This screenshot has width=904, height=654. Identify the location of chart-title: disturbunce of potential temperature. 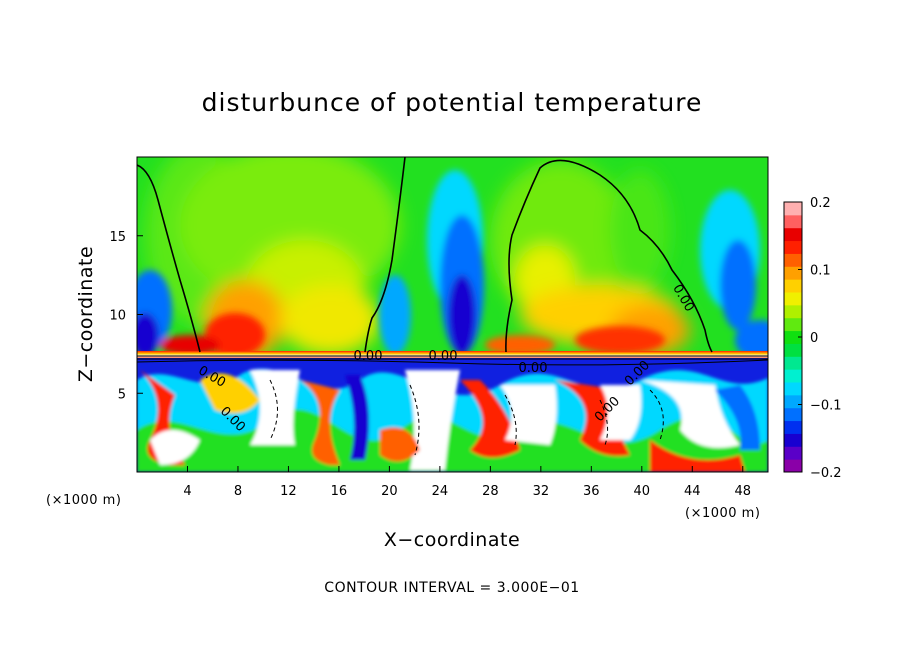
(452, 102).